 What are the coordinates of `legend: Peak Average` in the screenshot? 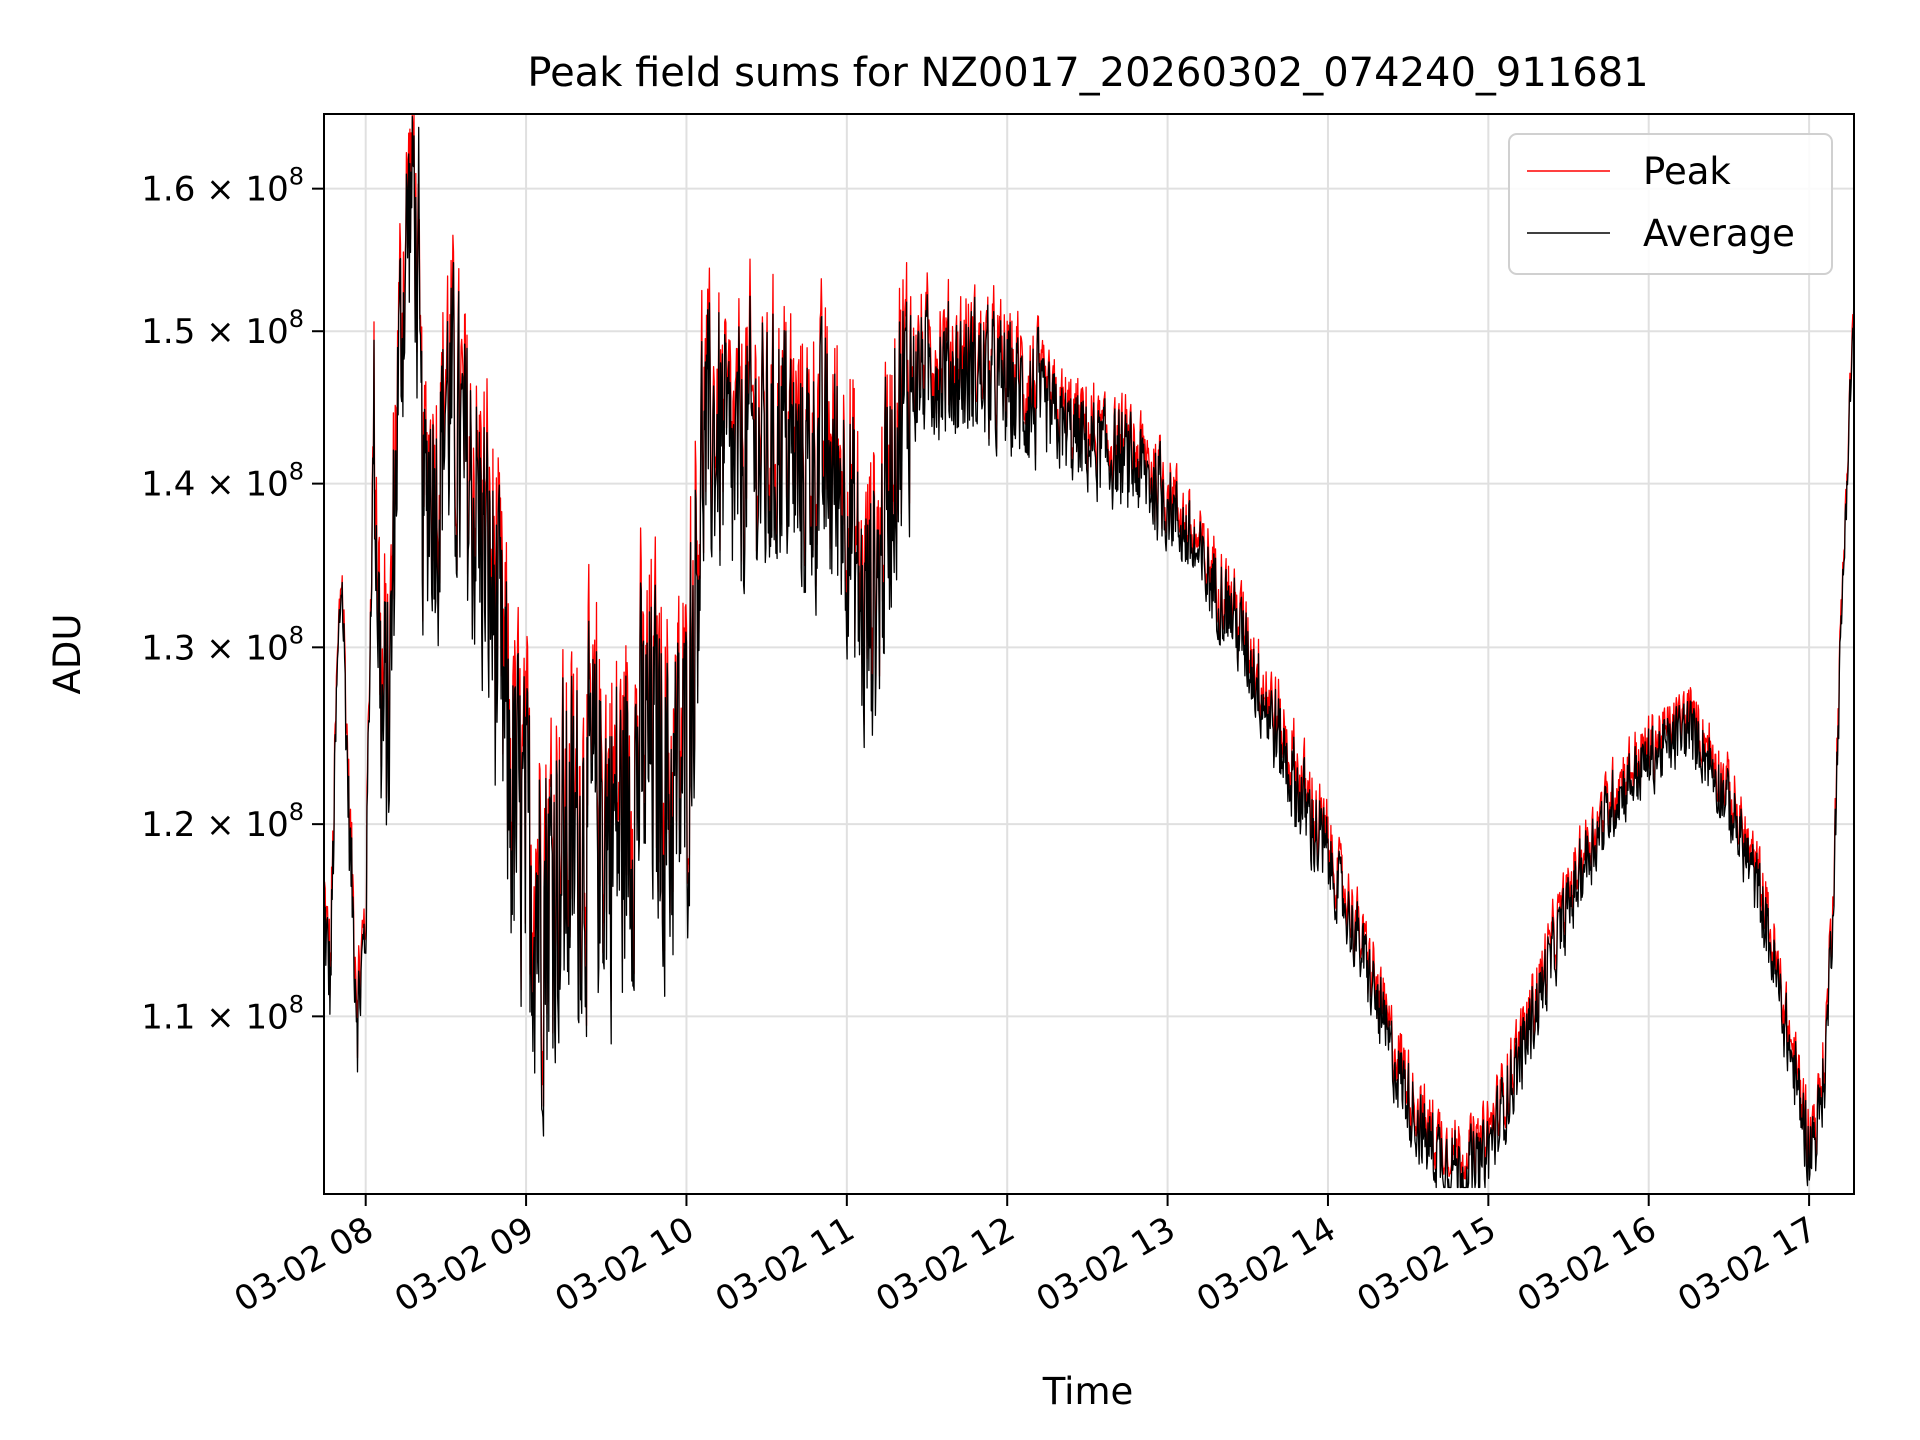 It's located at (1670, 204).